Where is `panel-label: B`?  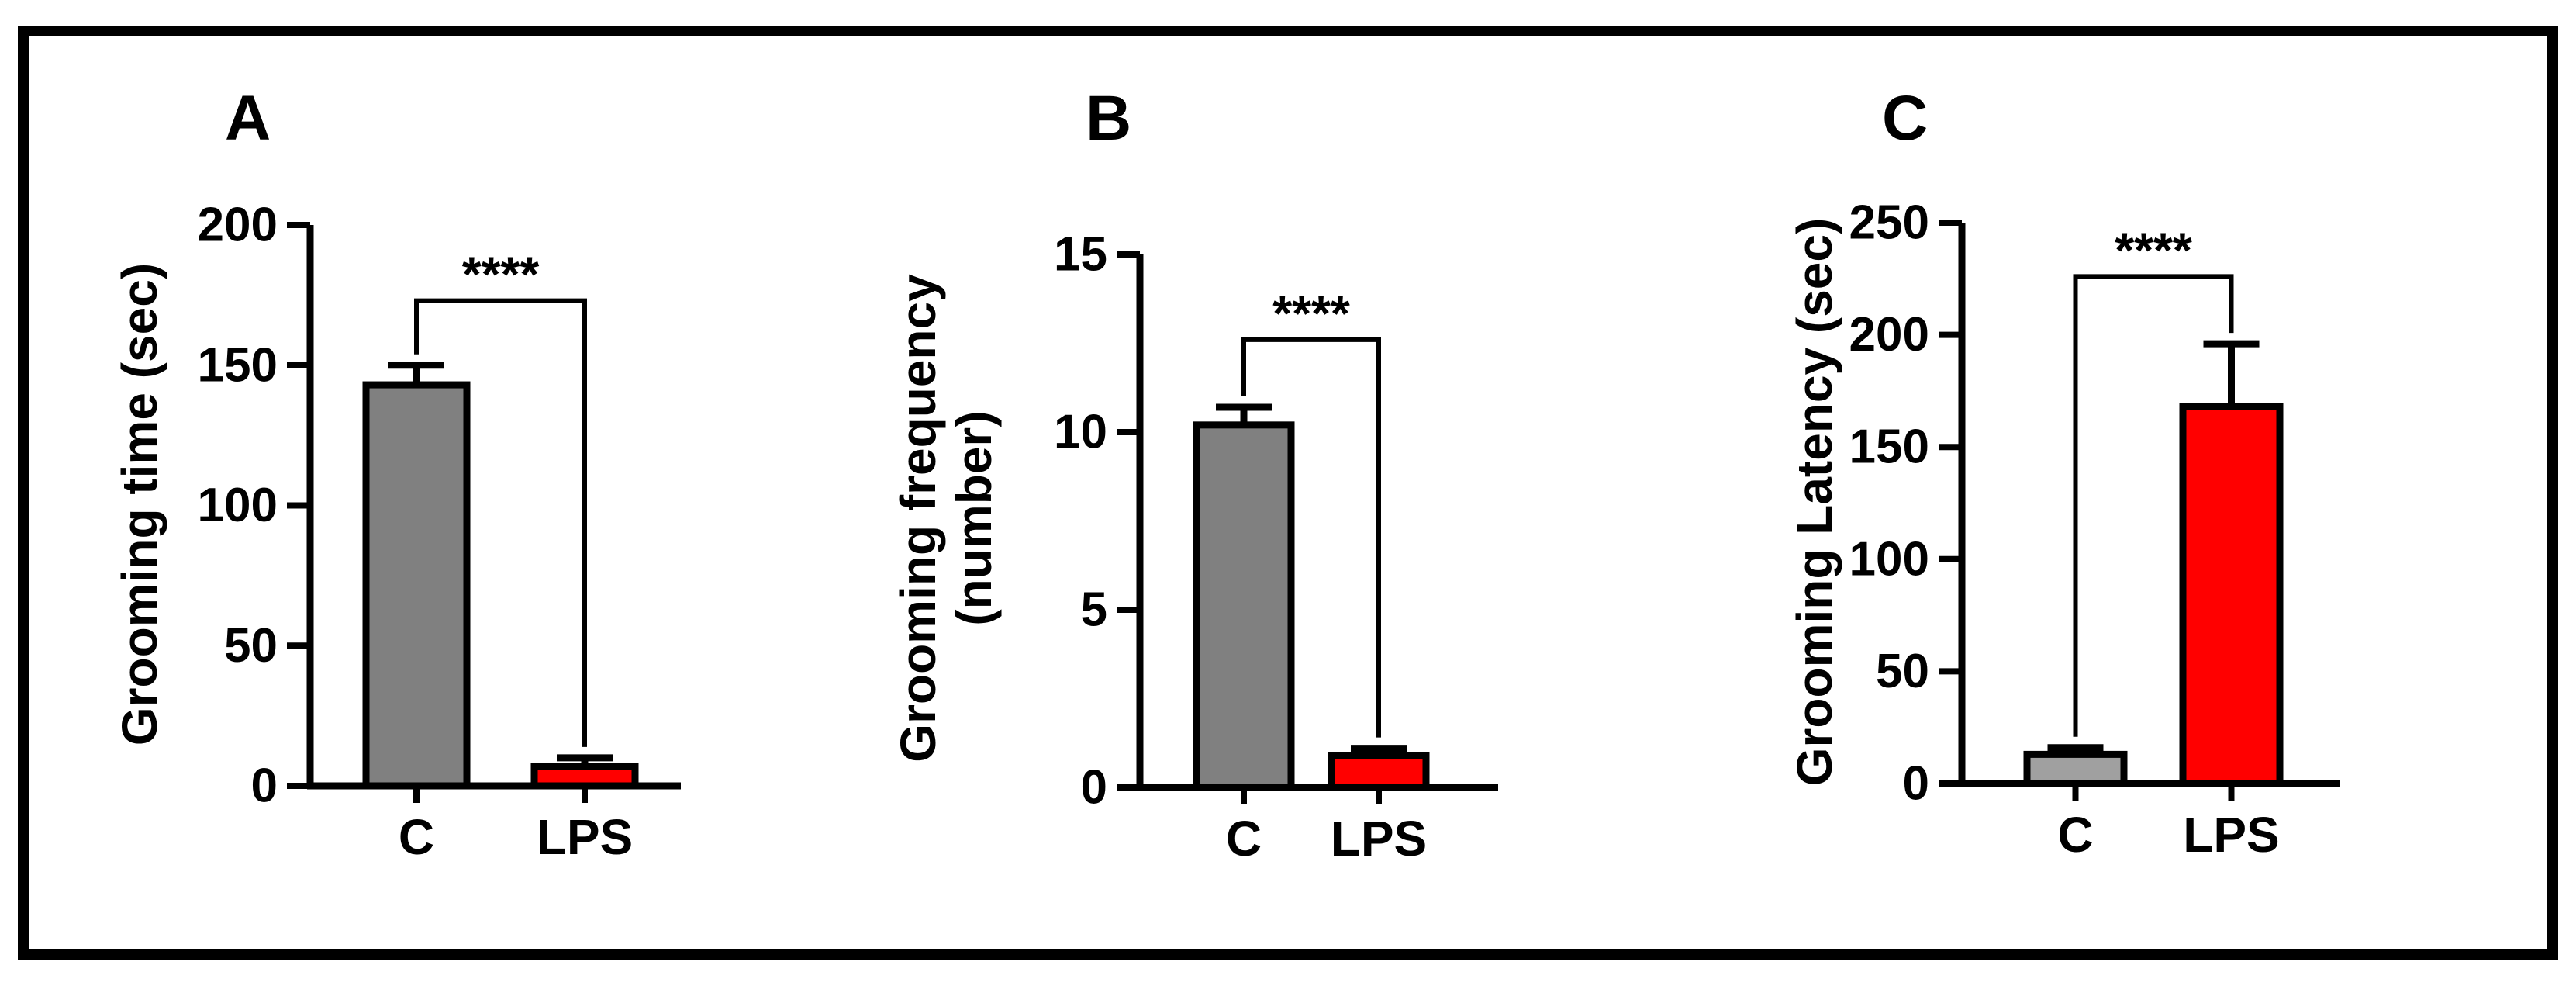
panel-label: B is located at coordinates (1108, 118).